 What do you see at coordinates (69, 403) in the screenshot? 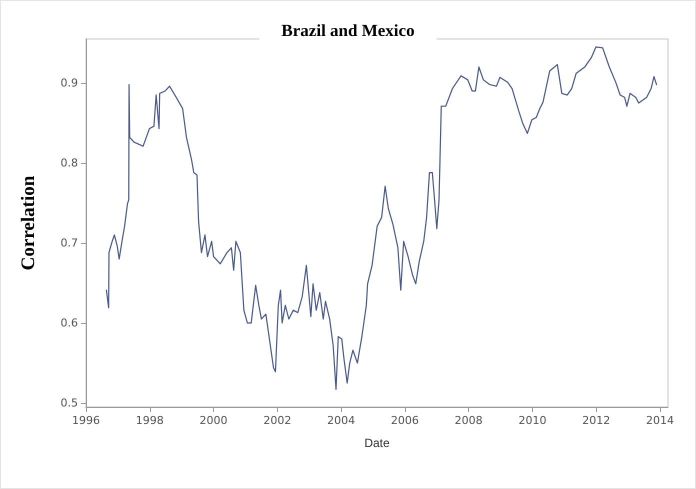
I see `y-tick-label: 0.5` at bounding box center [69, 403].